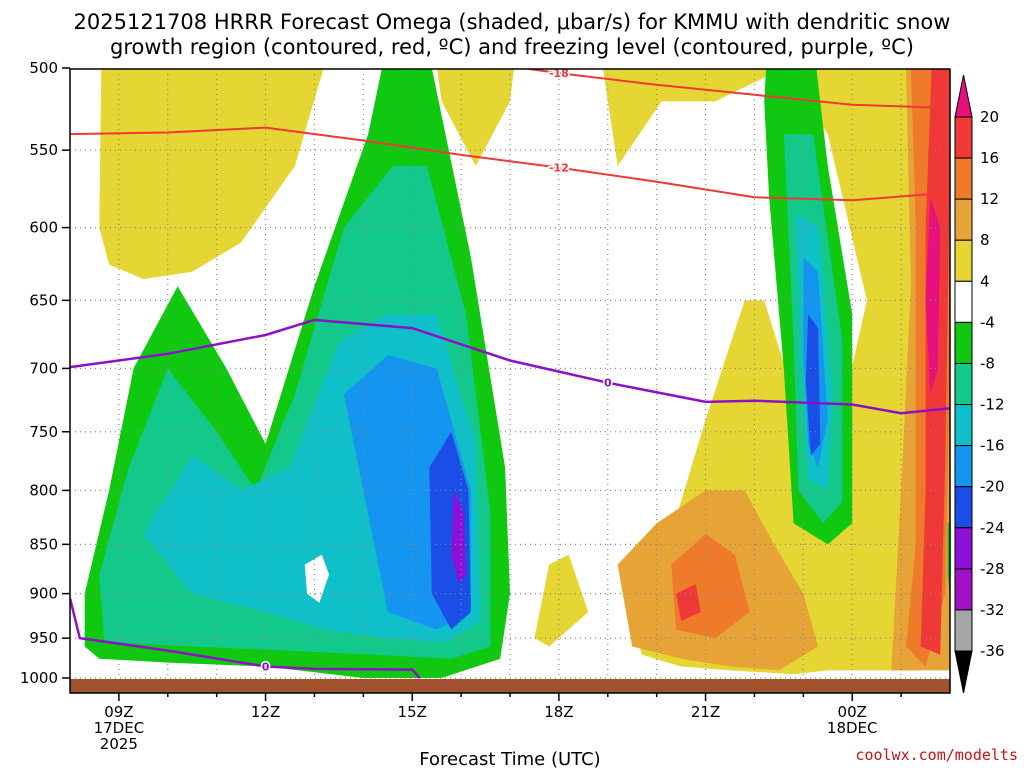 The width and height of the screenshot is (1024, 768). What do you see at coordinates (412, 712) in the screenshot?
I see `xtick-label-15-0: 15Z` at bounding box center [412, 712].